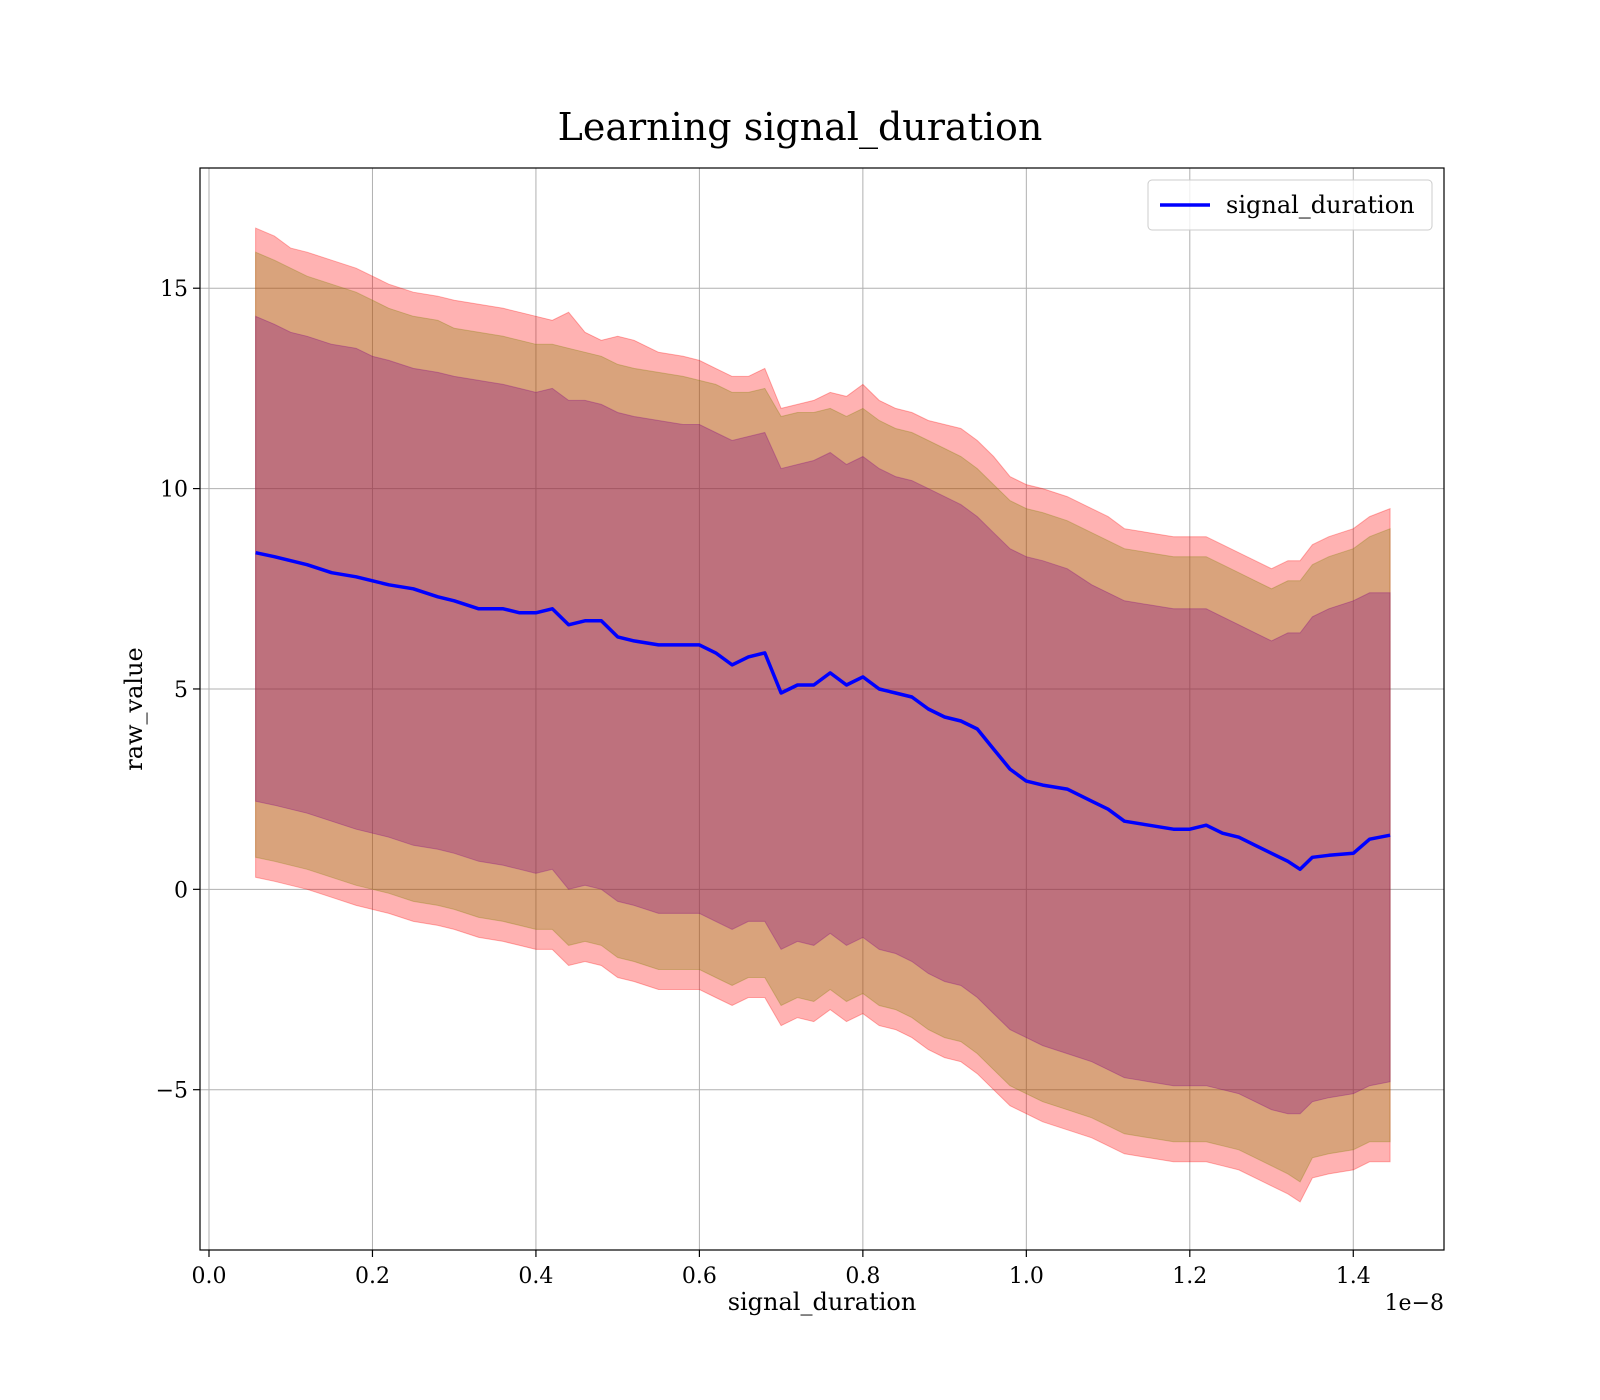 This screenshot has width=1600, height=1400. I want to click on legend: signal_duration, so click(1290, 205).